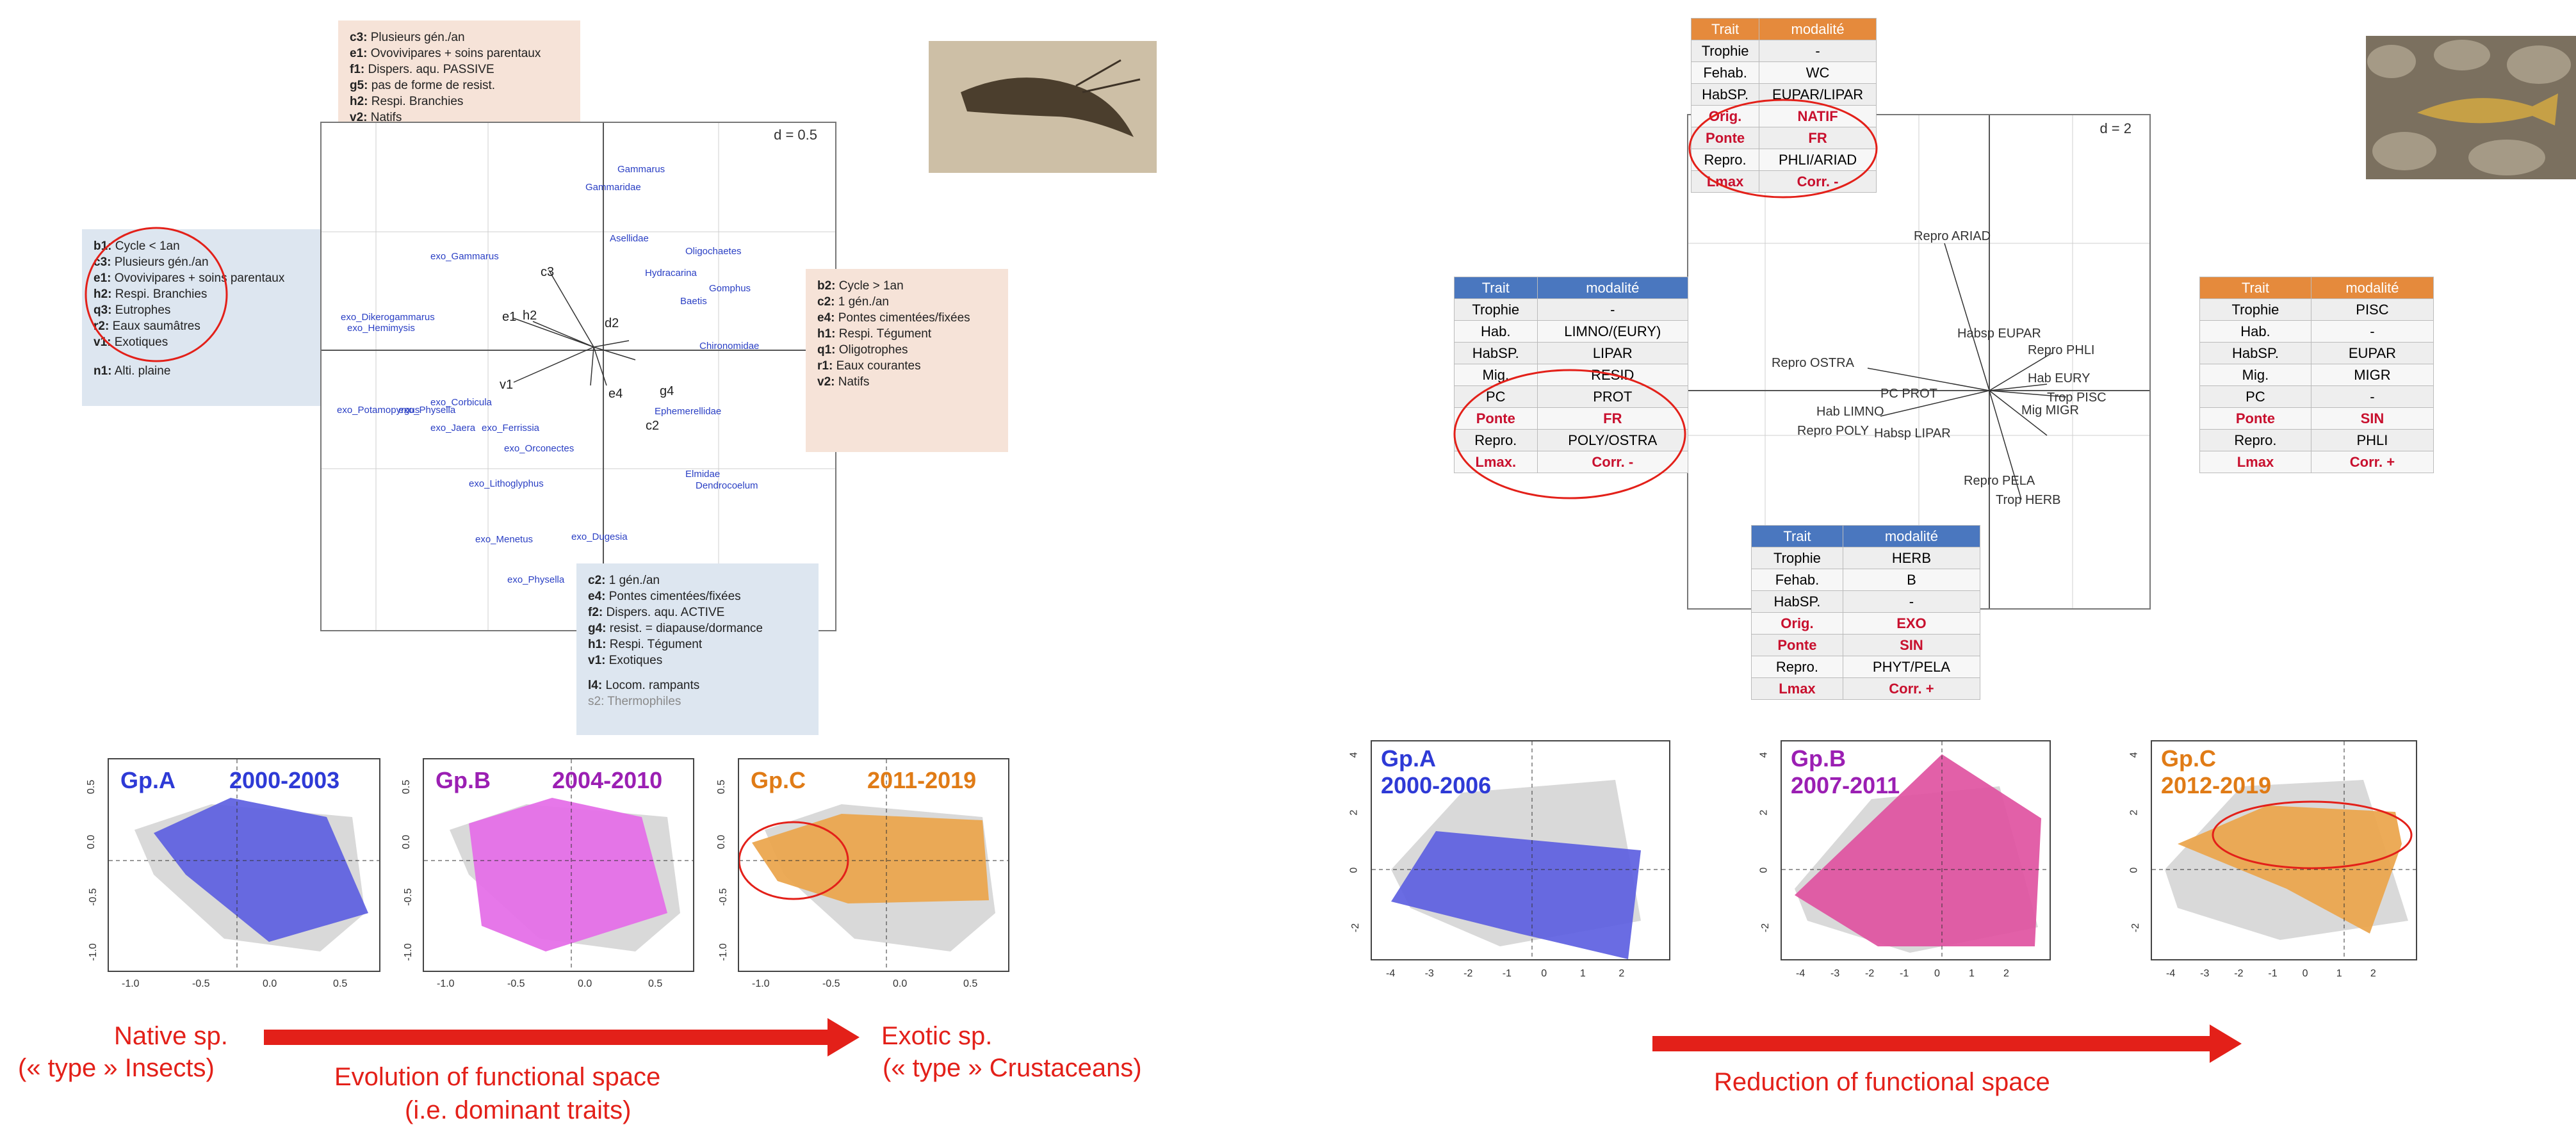  I want to click on axis-tick-label: -4, so click(1391, 973).